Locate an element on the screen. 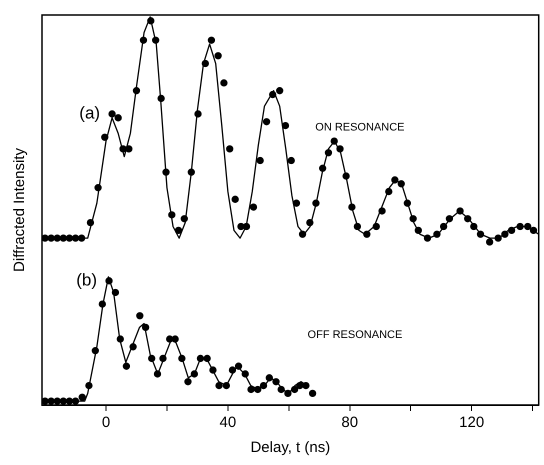 This screenshot has height=465, width=544. annotation: OFF RESONANCE is located at coordinates (355, 334).